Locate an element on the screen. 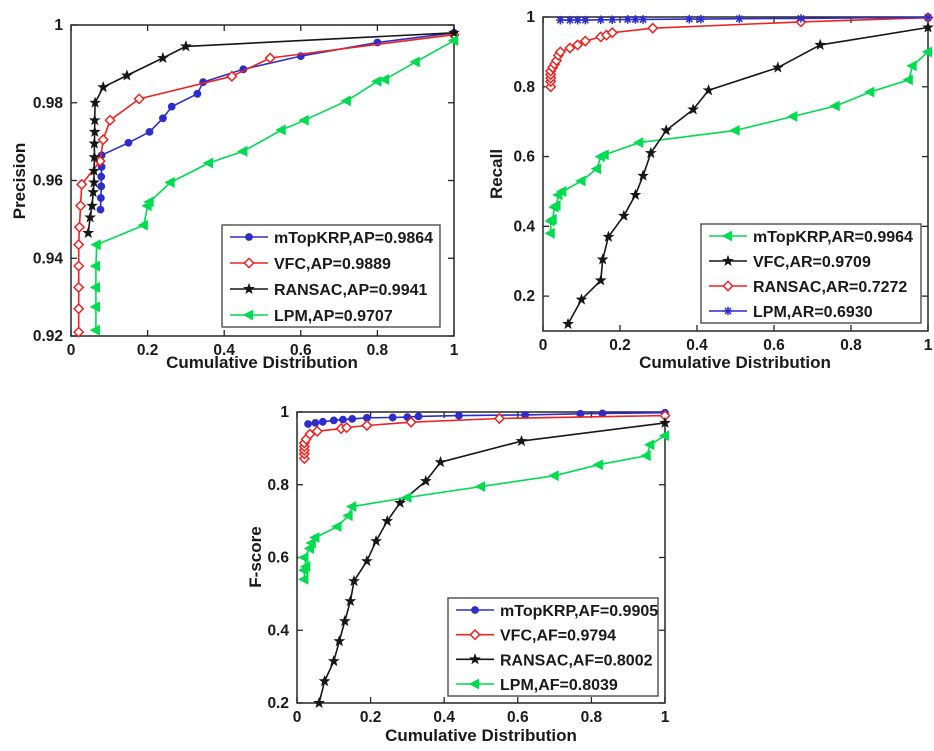 Image resolution: width=934 pixels, height=751 pixels. legend-label: LPM,AR=0.6930 is located at coordinates (813, 312).